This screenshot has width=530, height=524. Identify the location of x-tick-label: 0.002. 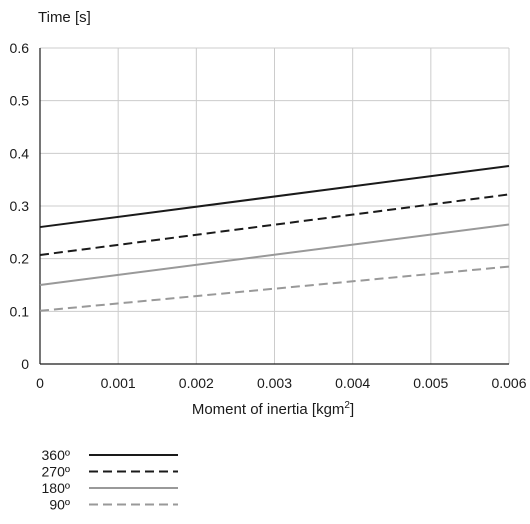
(196, 383).